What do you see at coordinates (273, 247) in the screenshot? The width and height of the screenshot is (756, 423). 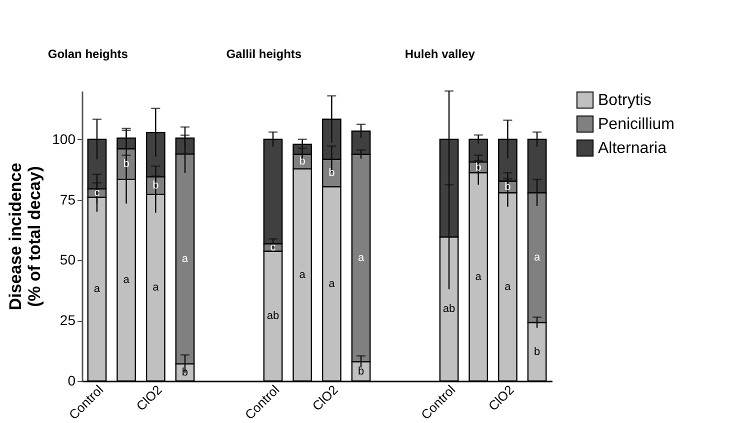 I see `data-label: c` at bounding box center [273, 247].